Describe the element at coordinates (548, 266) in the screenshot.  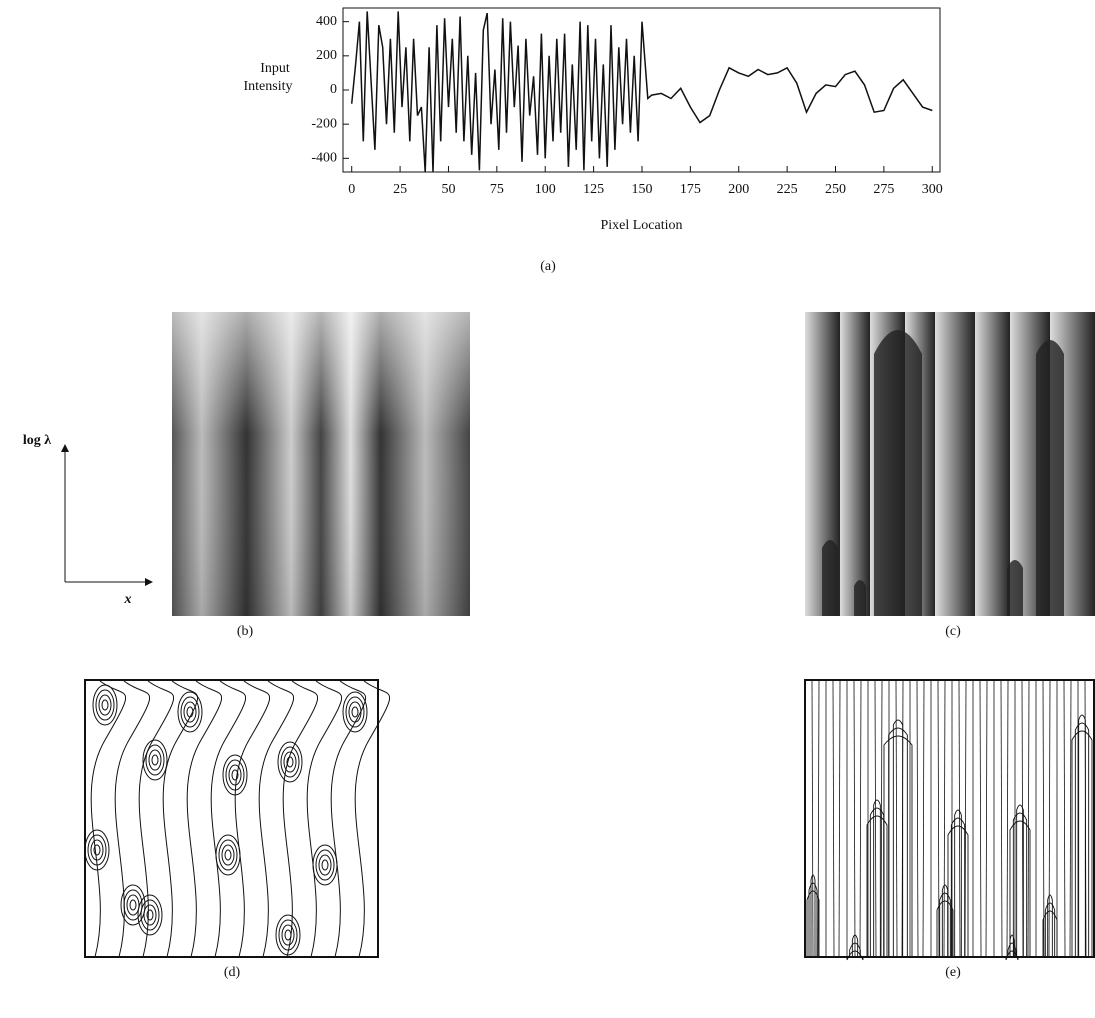
I see `panel-label: (a)` at that location.